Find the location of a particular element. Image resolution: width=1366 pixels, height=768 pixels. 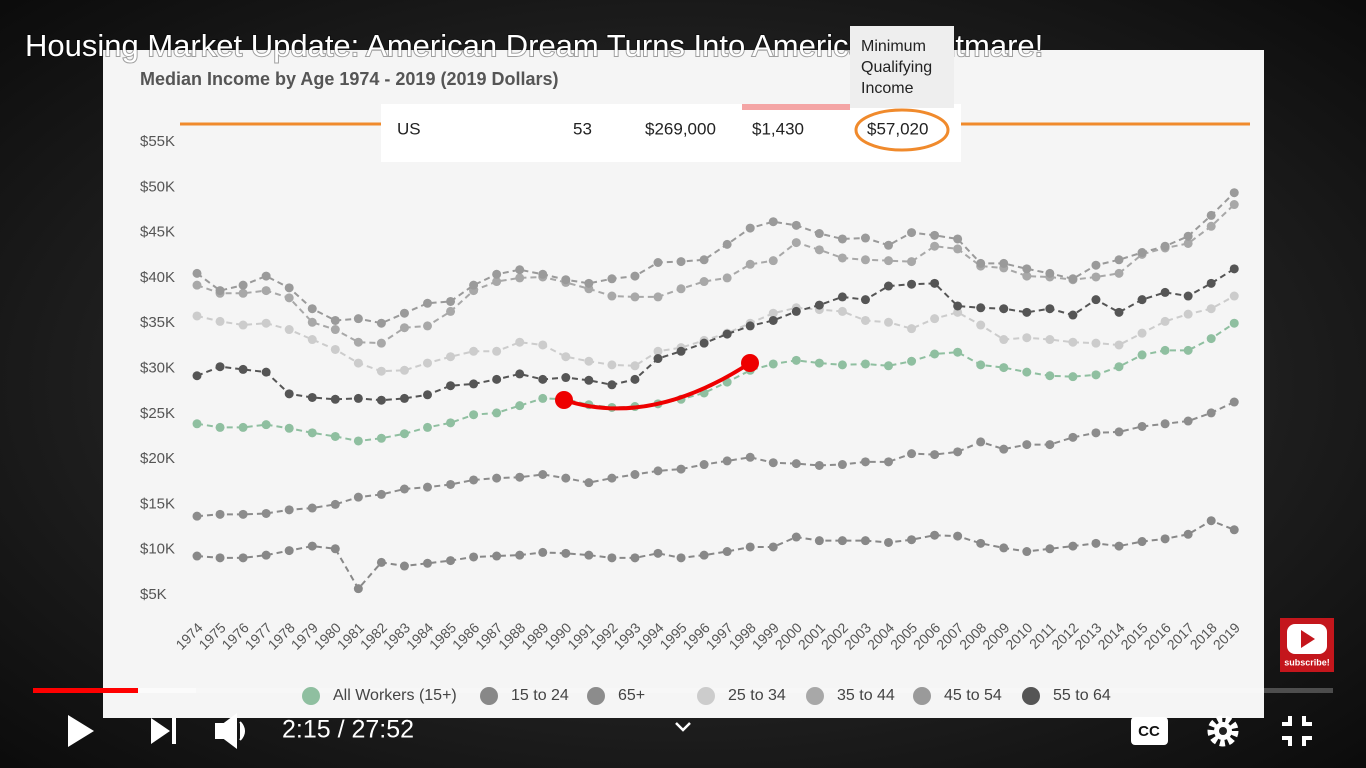

cc-button is located at coordinates (1149, 731).